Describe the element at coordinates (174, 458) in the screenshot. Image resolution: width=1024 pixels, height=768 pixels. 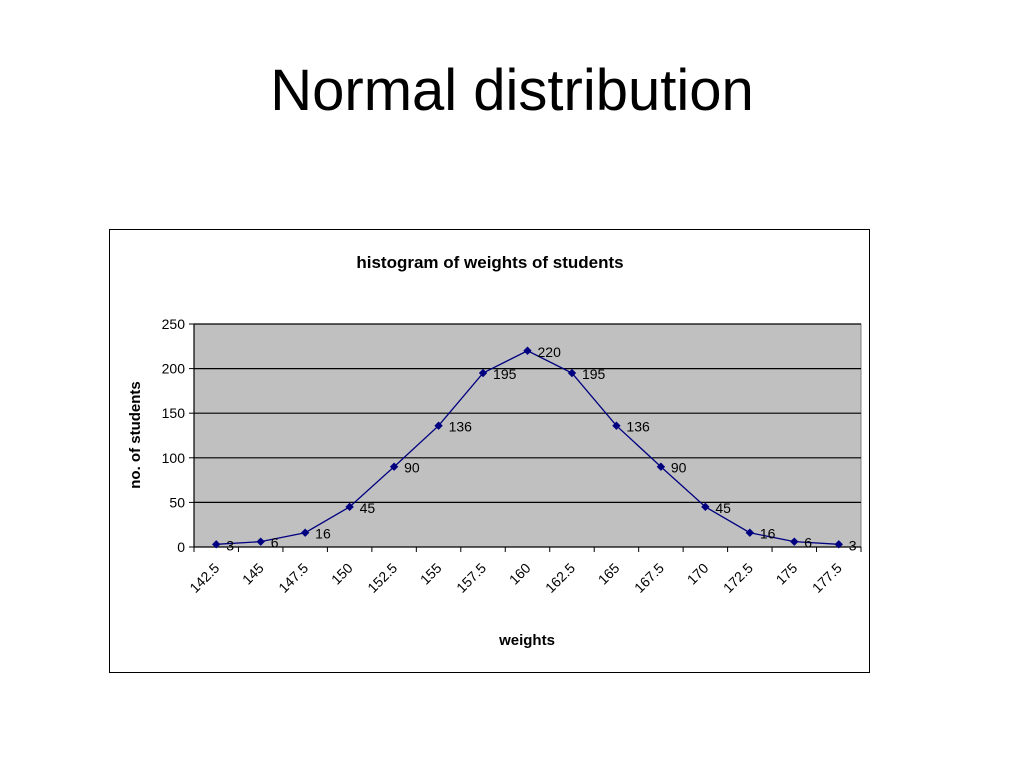
I see `y-tick-label: 100` at that location.